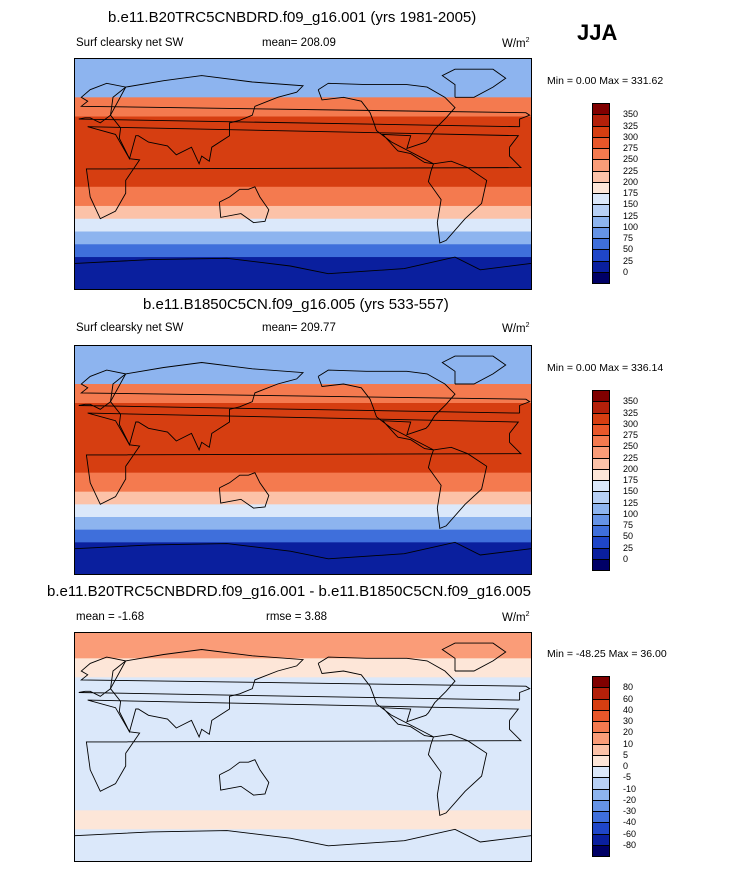 The height and width of the screenshot is (872, 733). I want to click on colorbar-tick-label: -5, so click(627, 777).